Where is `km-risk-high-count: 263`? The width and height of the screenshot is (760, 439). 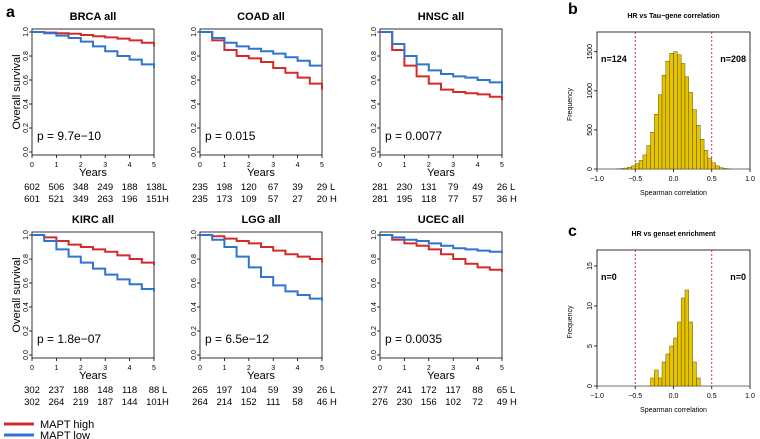
km-risk-high-count: 263 is located at coordinates (105, 199).